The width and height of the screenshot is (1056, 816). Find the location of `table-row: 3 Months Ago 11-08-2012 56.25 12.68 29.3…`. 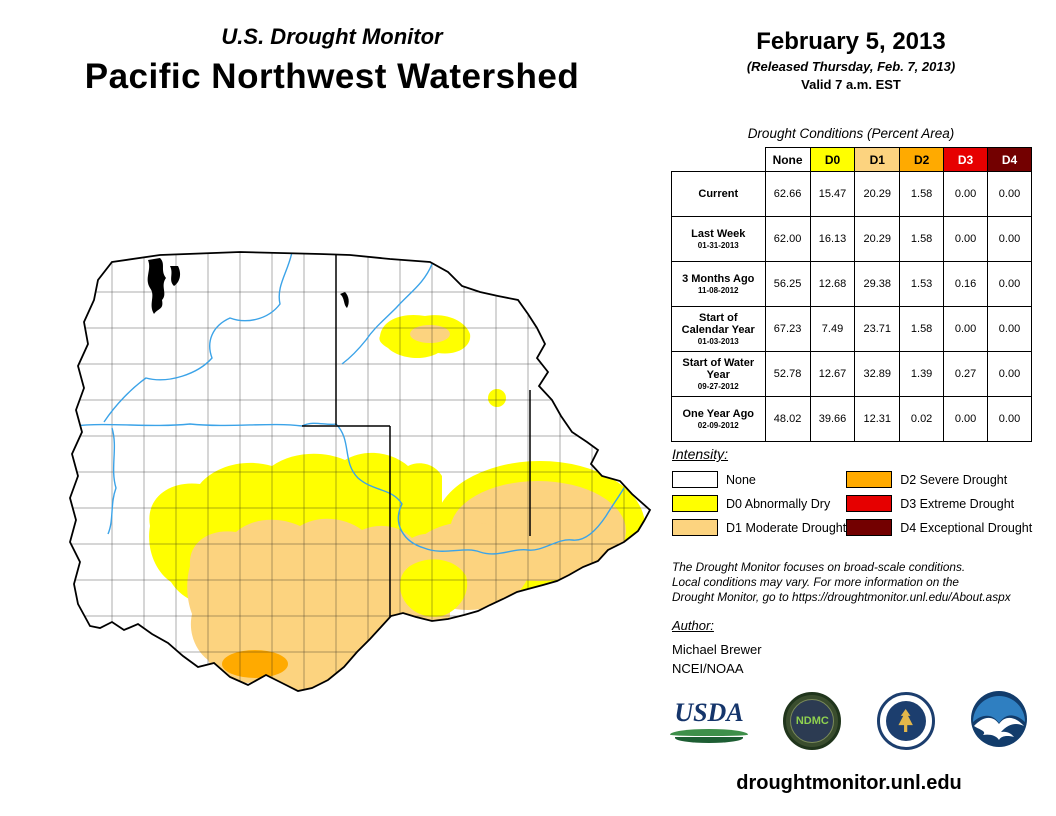

table-row: 3 Months Ago 11-08-2012 56.25 12.68 29.3… is located at coordinates (851, 284).